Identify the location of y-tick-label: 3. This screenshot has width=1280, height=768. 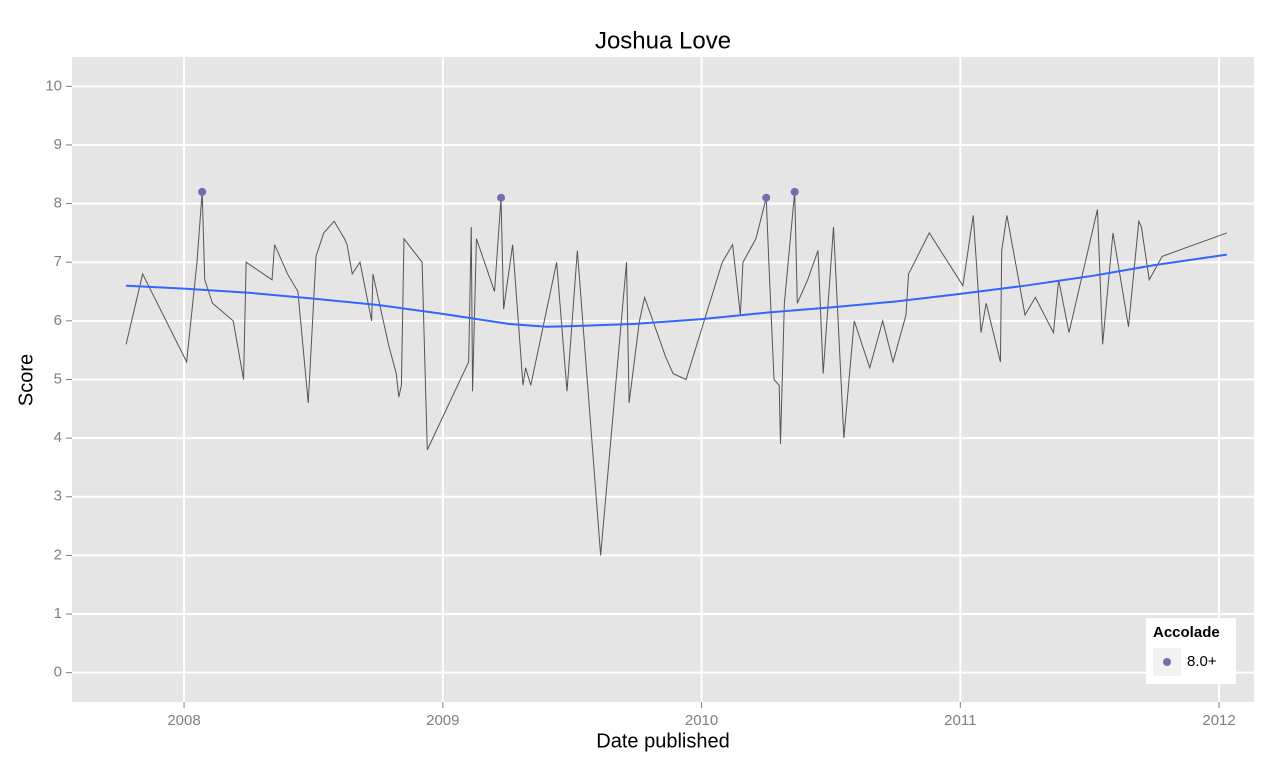
(58, 496).